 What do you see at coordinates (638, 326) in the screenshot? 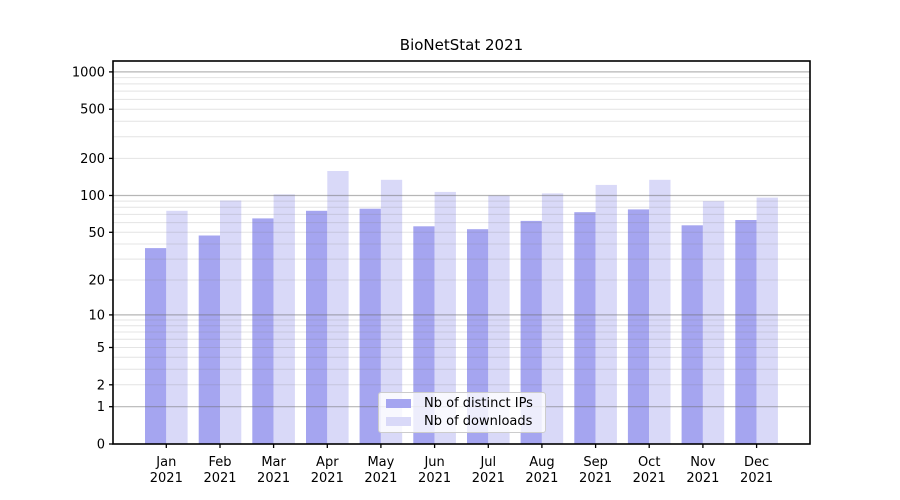
I see `bar-distinct-ips-oct` at bounding box center [638, 326].